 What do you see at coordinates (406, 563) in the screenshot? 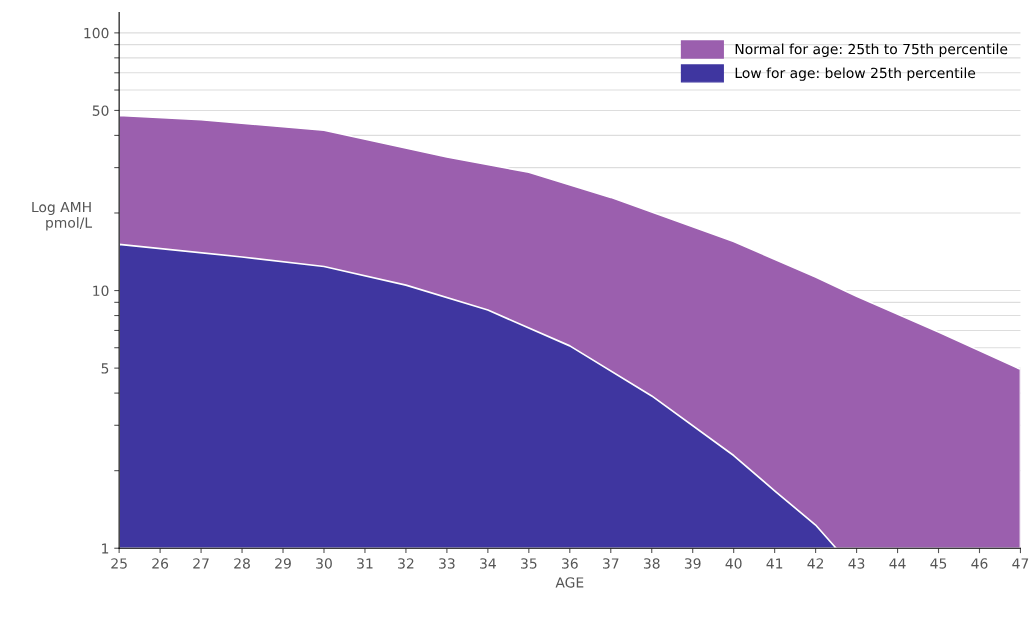
I see `x-tick-label: 32` at bounding box center [406, 563].